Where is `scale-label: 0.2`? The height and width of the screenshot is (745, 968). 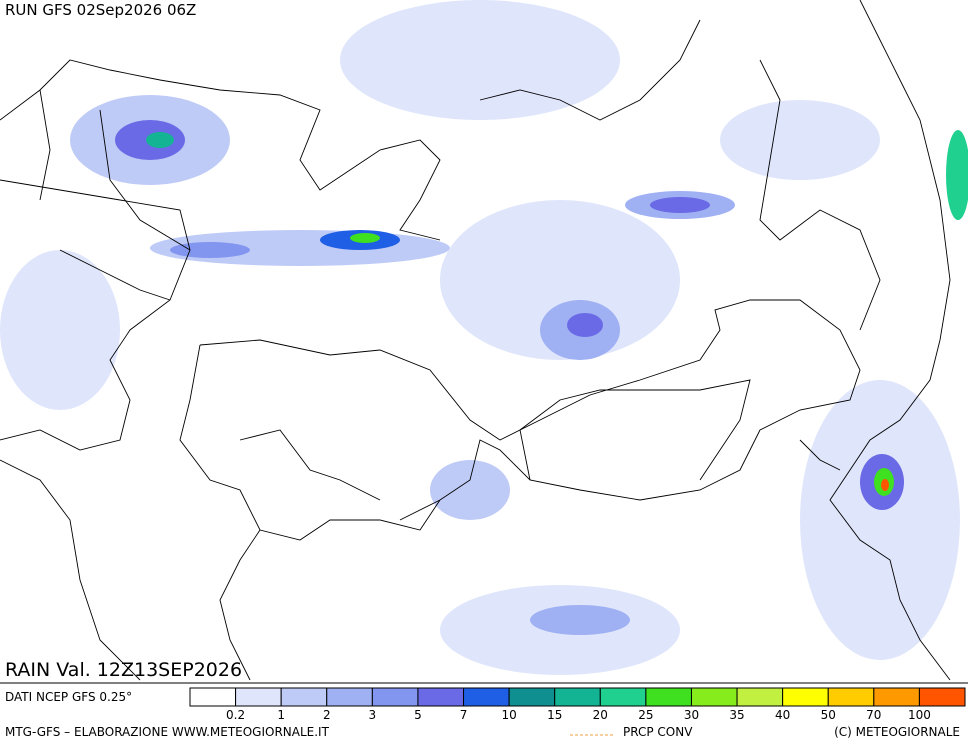 scale-label: 0.2 is located at coordinates (235, 715).